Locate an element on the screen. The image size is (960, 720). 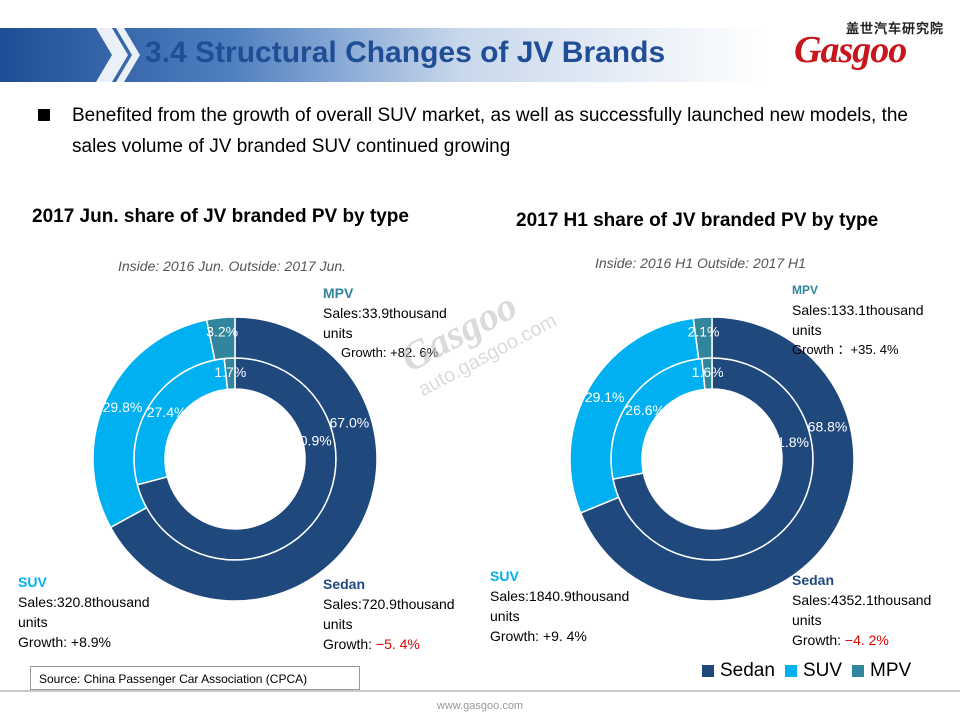
legend-item-suv: SUV is located at coordinates (813, 671).